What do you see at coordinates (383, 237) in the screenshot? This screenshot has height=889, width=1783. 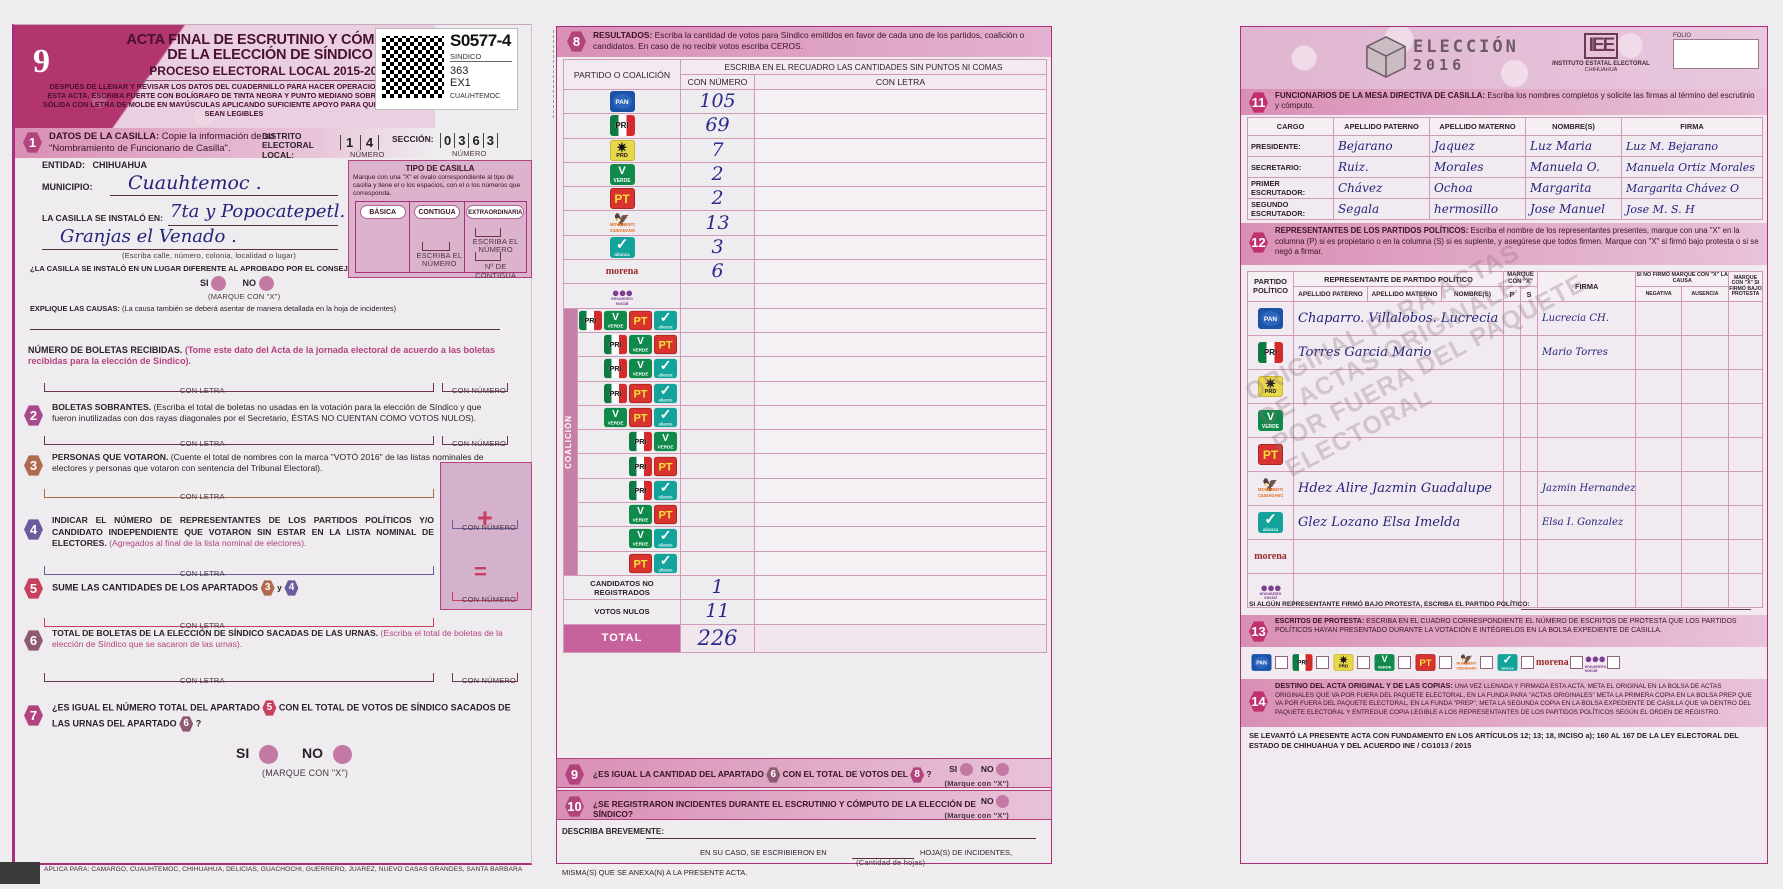 I see `tipo-option-basica: BÁSICA` at bounding box center [383, 237].